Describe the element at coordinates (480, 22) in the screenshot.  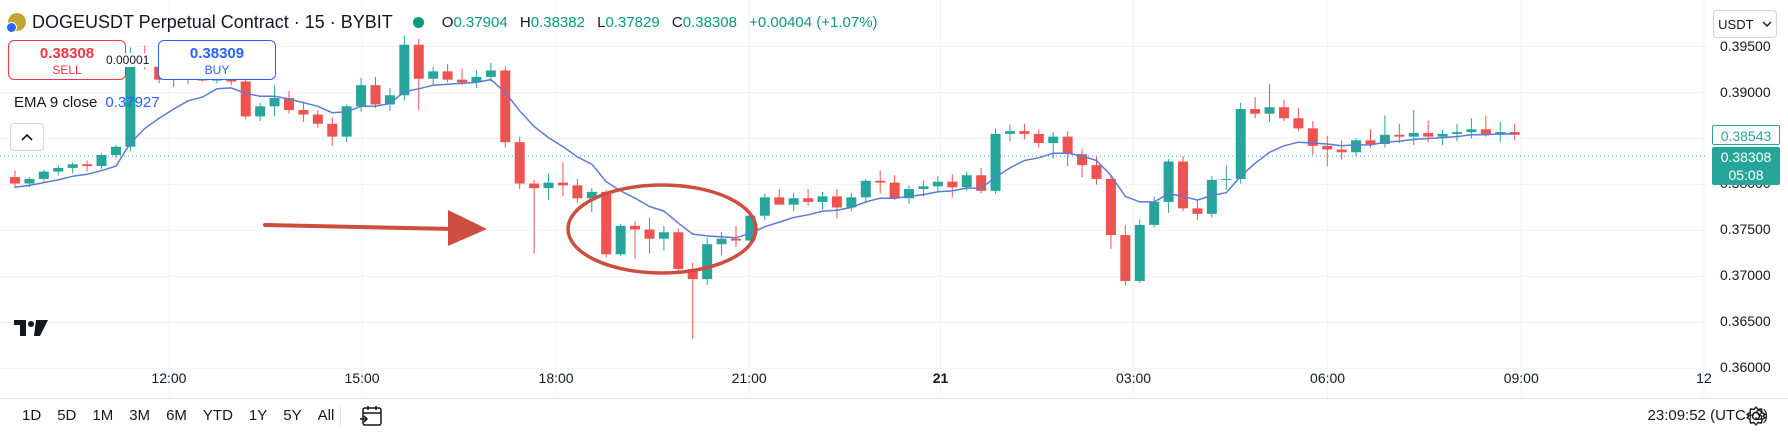
I see `open-value: 0.37904` at that location.